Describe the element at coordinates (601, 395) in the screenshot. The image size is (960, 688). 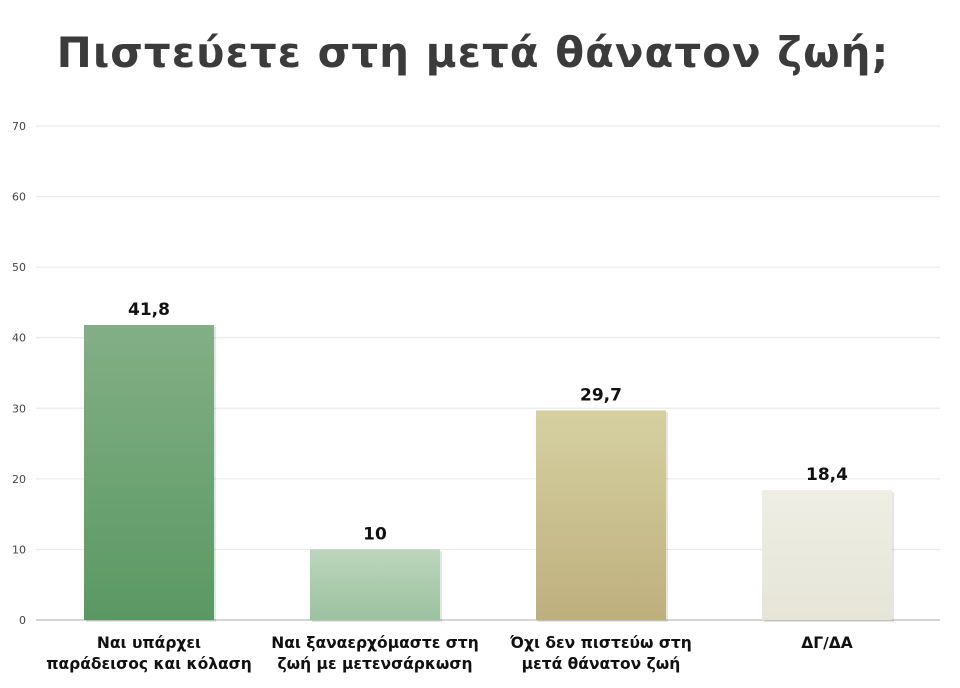
I see `value-label-2: 29,7` at that location.